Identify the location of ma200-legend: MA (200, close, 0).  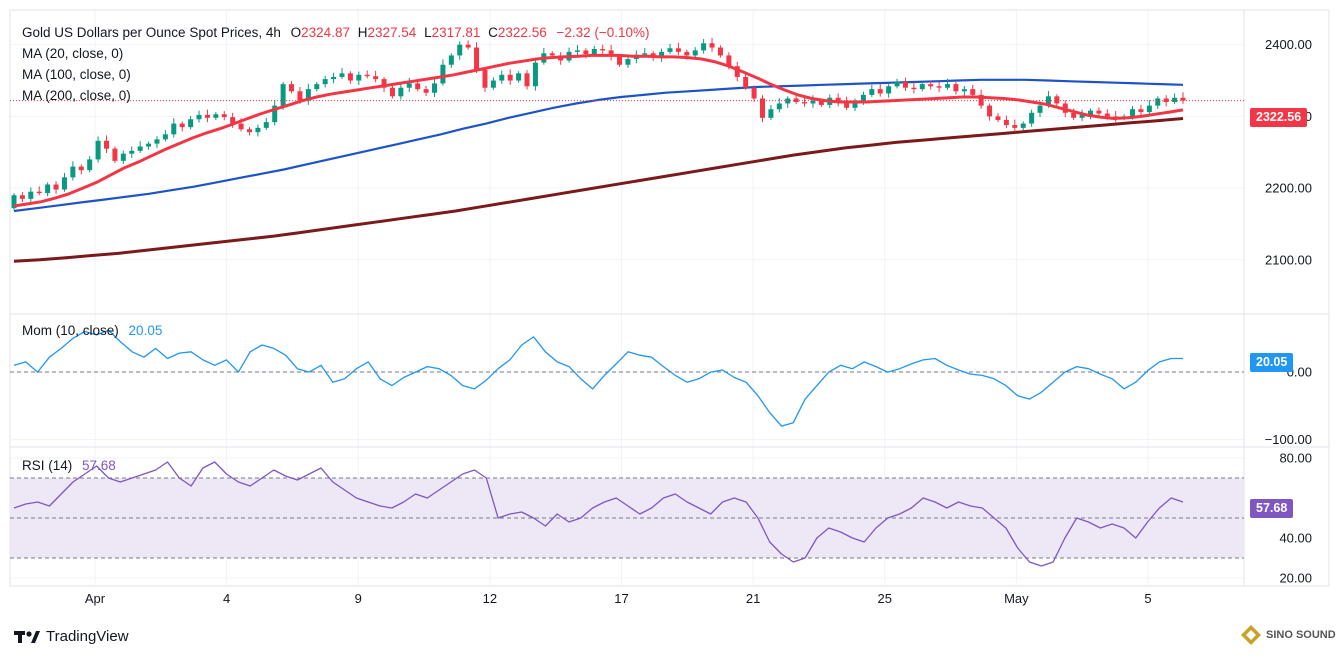
(76, 95).